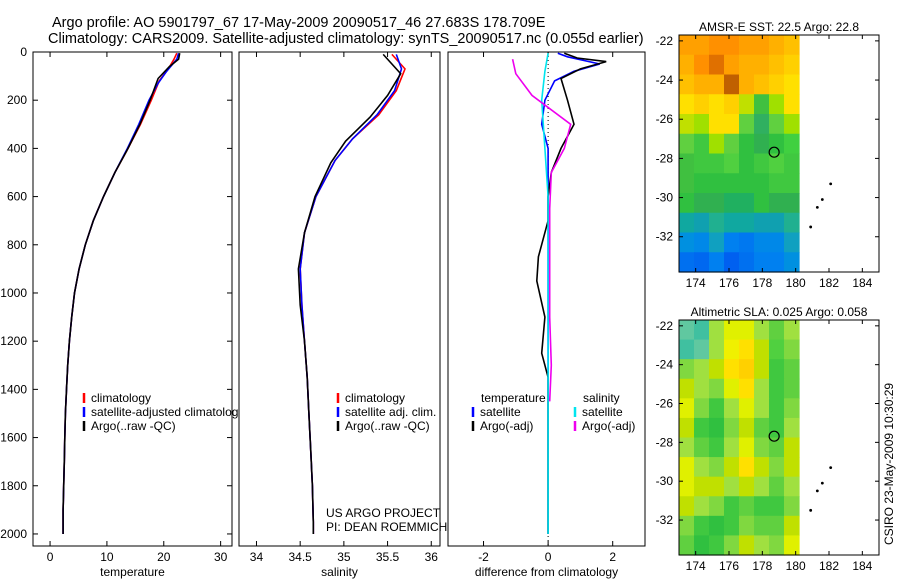  Describe the element at coordinates (779, 437) in the screenshot. I see `sla_map-axes-box` at that location.